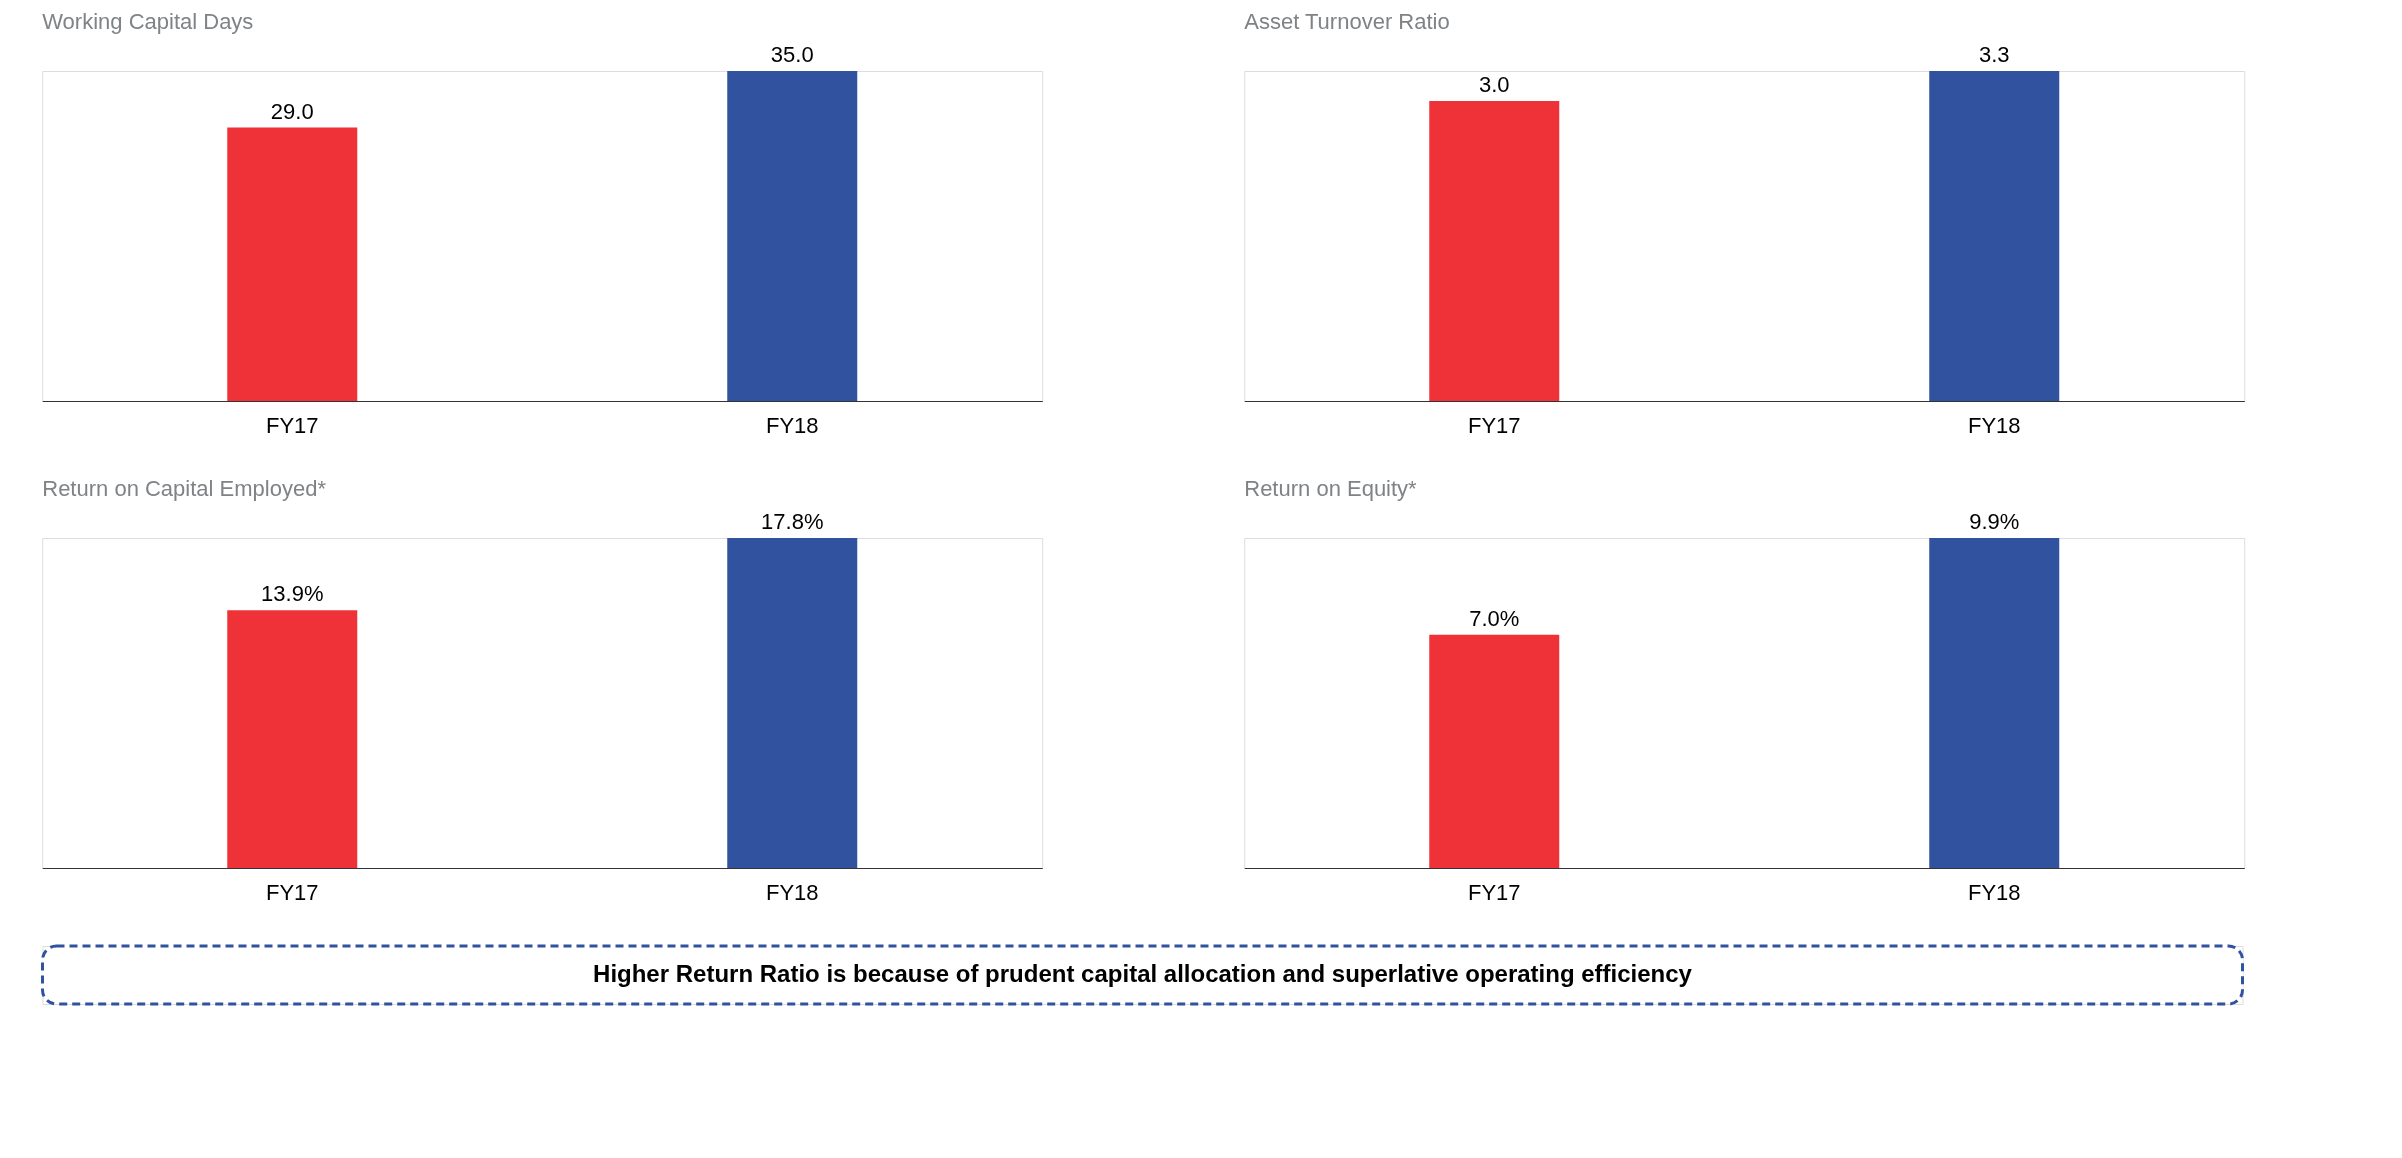 The image size is (2402, 1158). Describe the element at coordinates (184, 488) in the screenshot. I see `chart-title: Return on Capital Employed*` at that location.